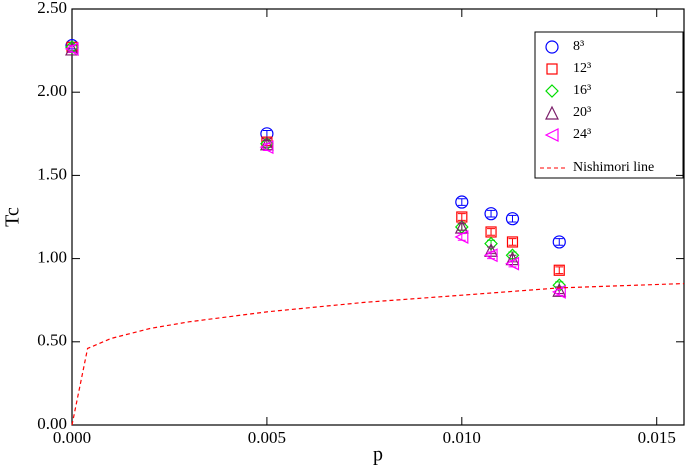 The width and height of the screenshot is (685, 468). Describe the element at coordinates (582, 90) in the screenshot. I see `legend-label: 16³` at that location.